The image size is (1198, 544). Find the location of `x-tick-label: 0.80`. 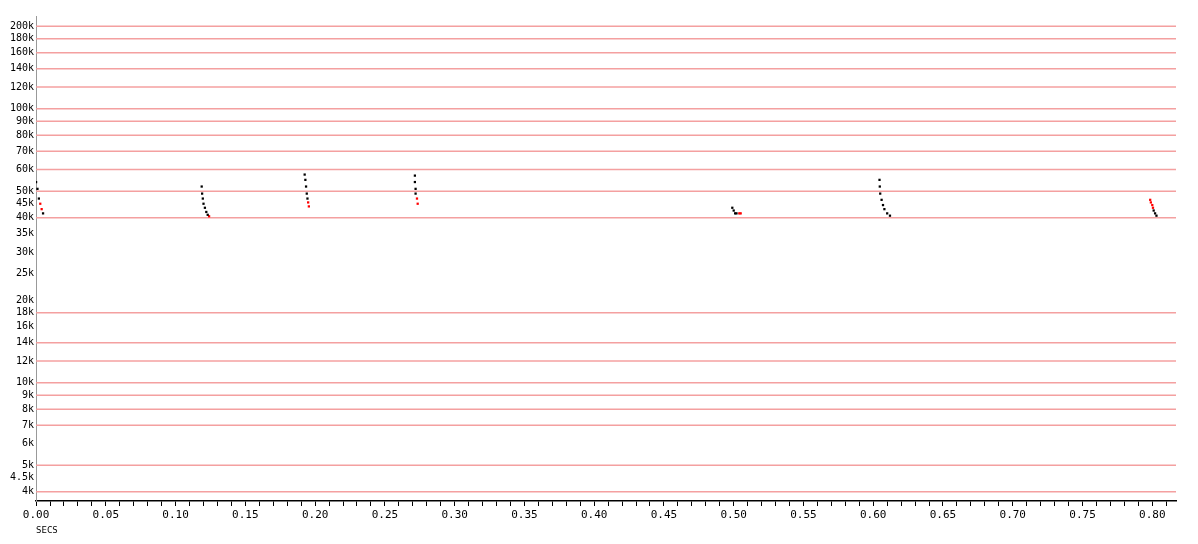

x-tick-label: 0.80 is located at coordinates (1152, 515).